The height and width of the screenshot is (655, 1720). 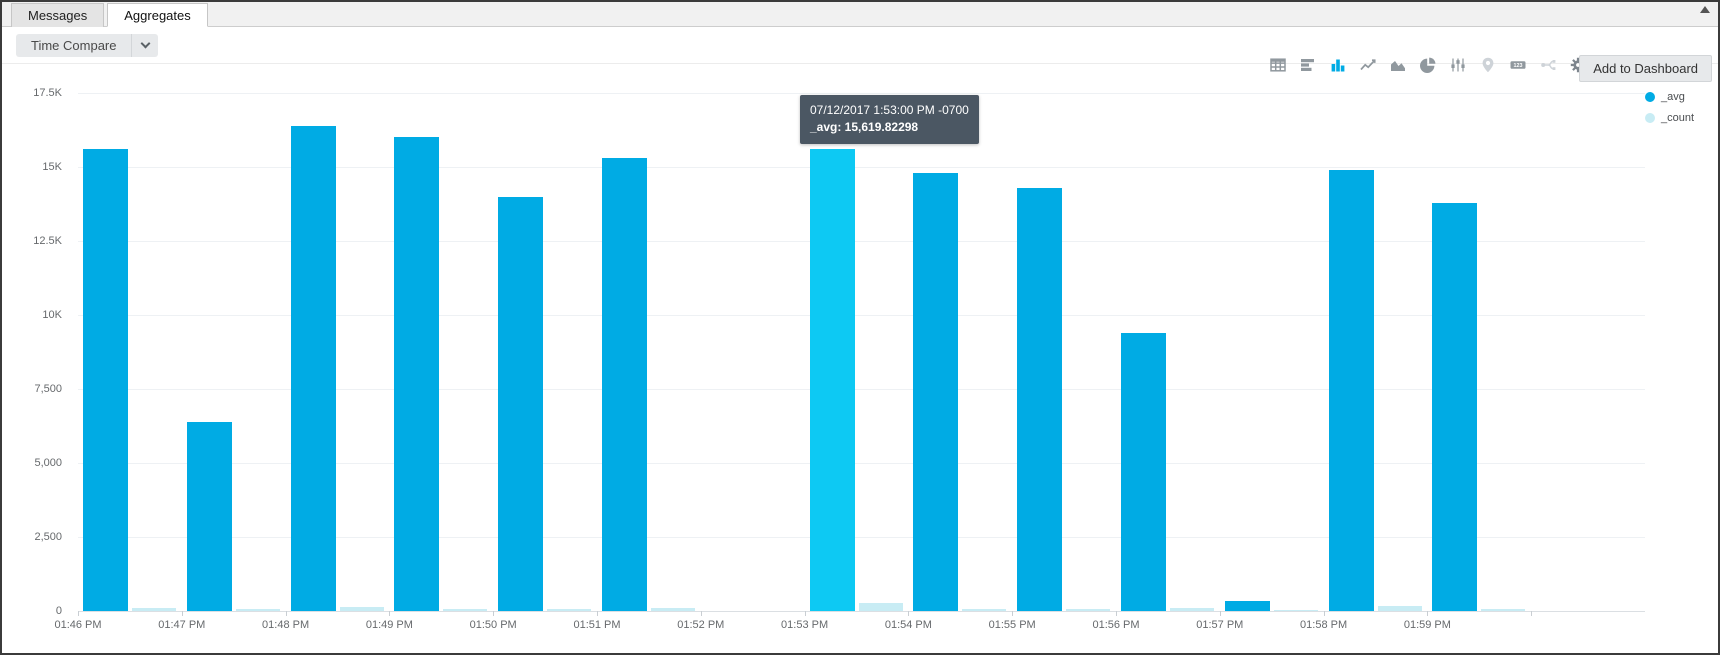 What do you see at coordinates (1458, 65) in the screenshot?
I see `box-plot-icon` at bounding box center [1458, 65].